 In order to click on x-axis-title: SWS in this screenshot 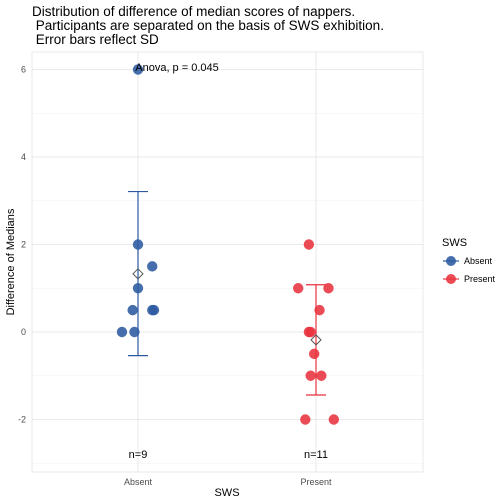, I will do `click(226, 493)`.